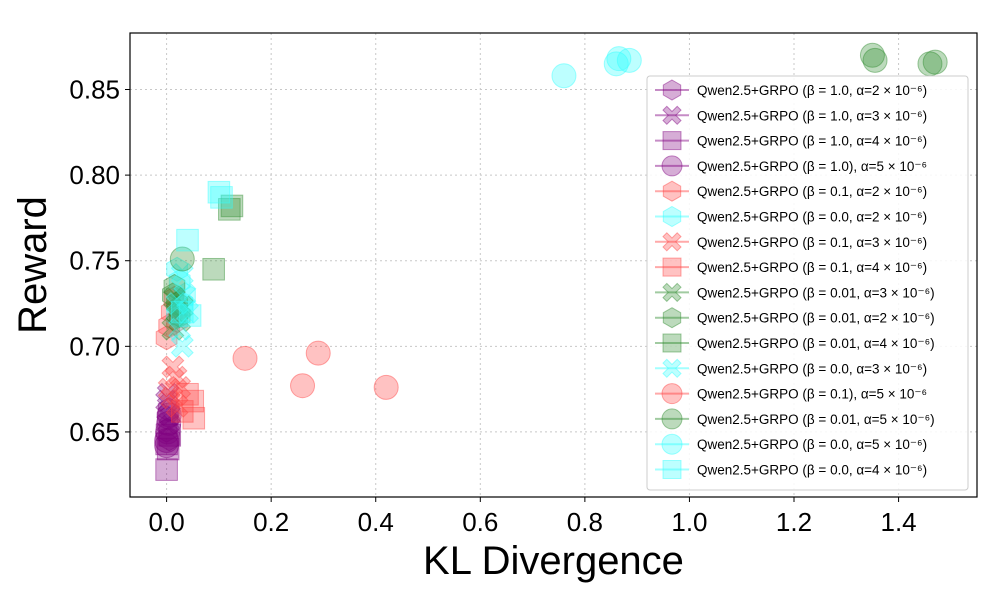 The width and height of the screenshot is (997, 598). What do you see at coordinates (812, 444) in the screenshot?
I see `legend-entry-label: Qwen2.5+GRPO (β = 0.0, α=5 × 10⁻⁶)` at bounding box center [812, 444].